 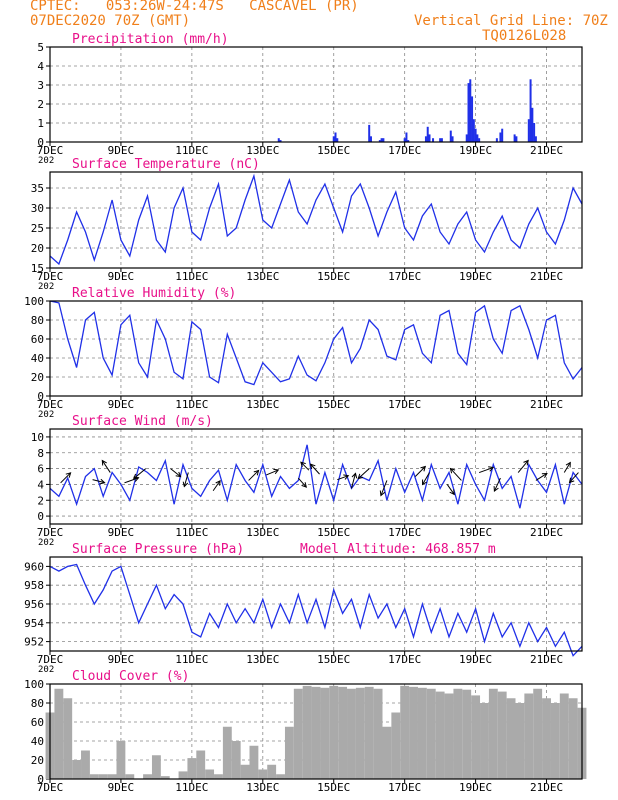 I want to click on rh-frame, so click(x=316, y=348).